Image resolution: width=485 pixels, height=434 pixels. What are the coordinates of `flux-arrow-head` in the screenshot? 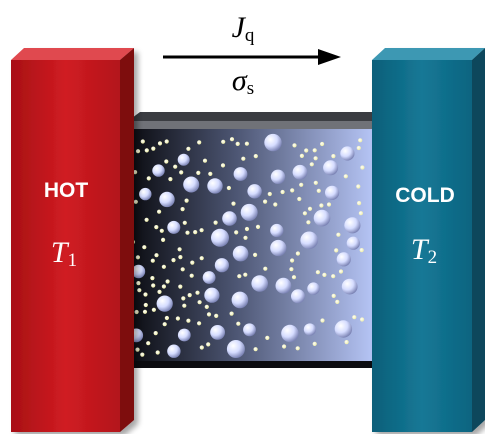 It's located at (329, 57).